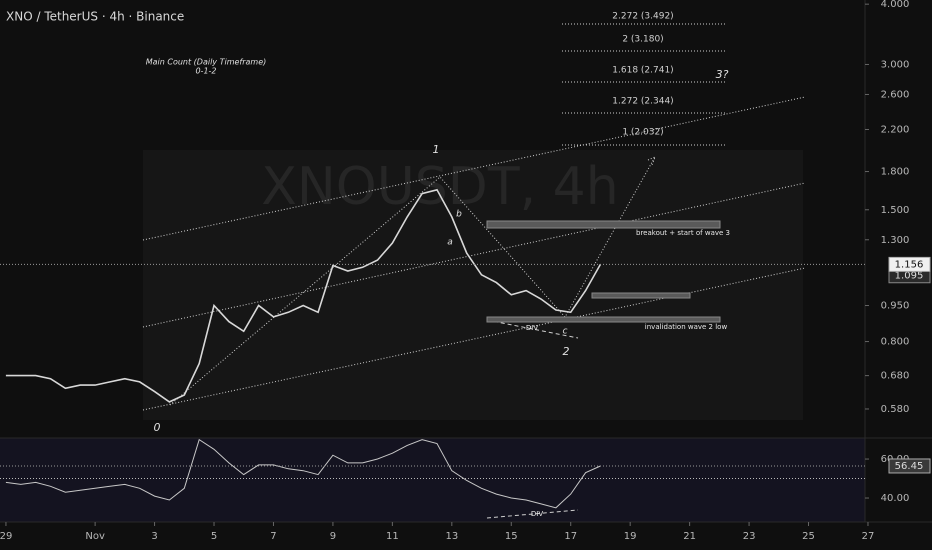 The height and width of the screenshot is (550, 932). I want to click on x-tick-label: 7, so click(273, 536).